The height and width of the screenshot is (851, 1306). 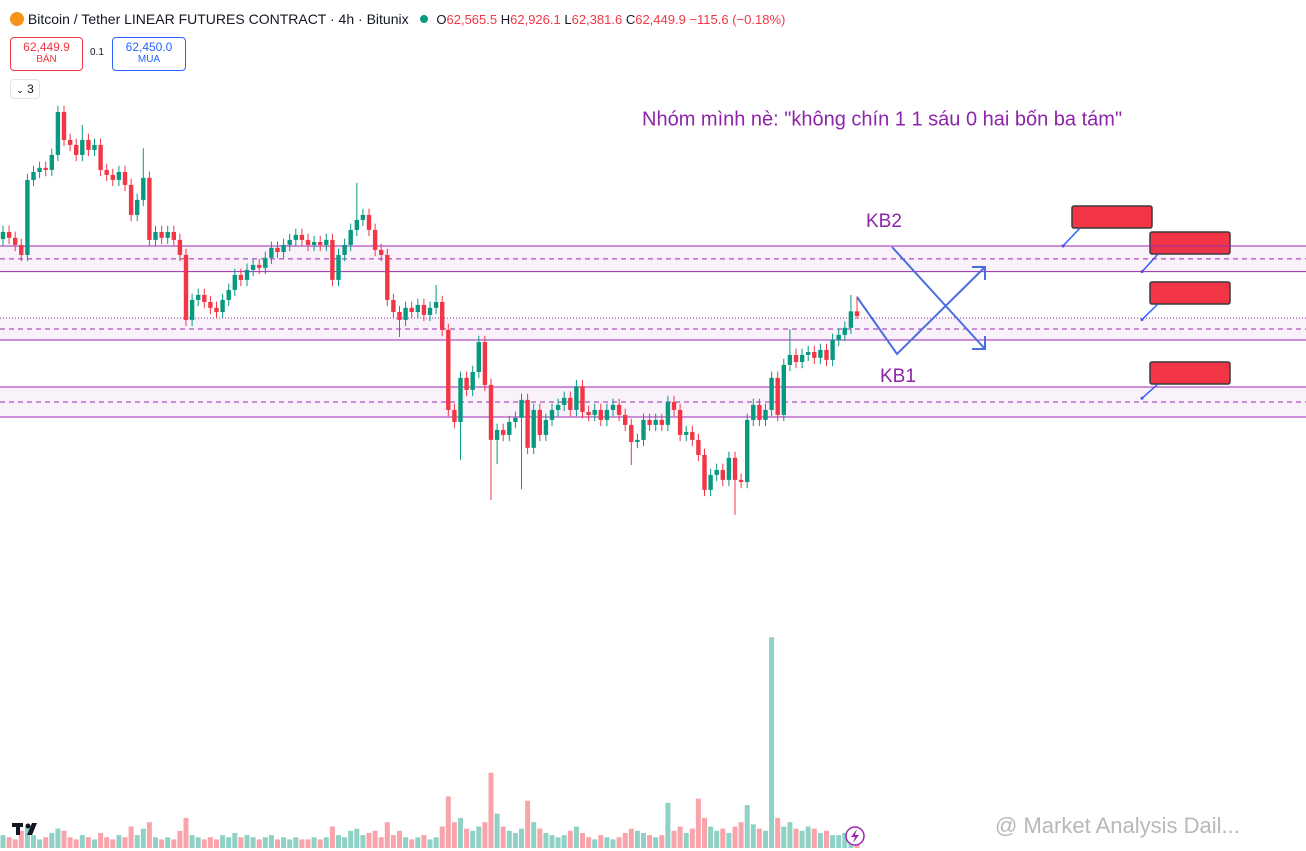 What do you see at coordinates (149, 59) in the screenshot?
I see `buy-label: MUA` at bounding box center [149, 59].